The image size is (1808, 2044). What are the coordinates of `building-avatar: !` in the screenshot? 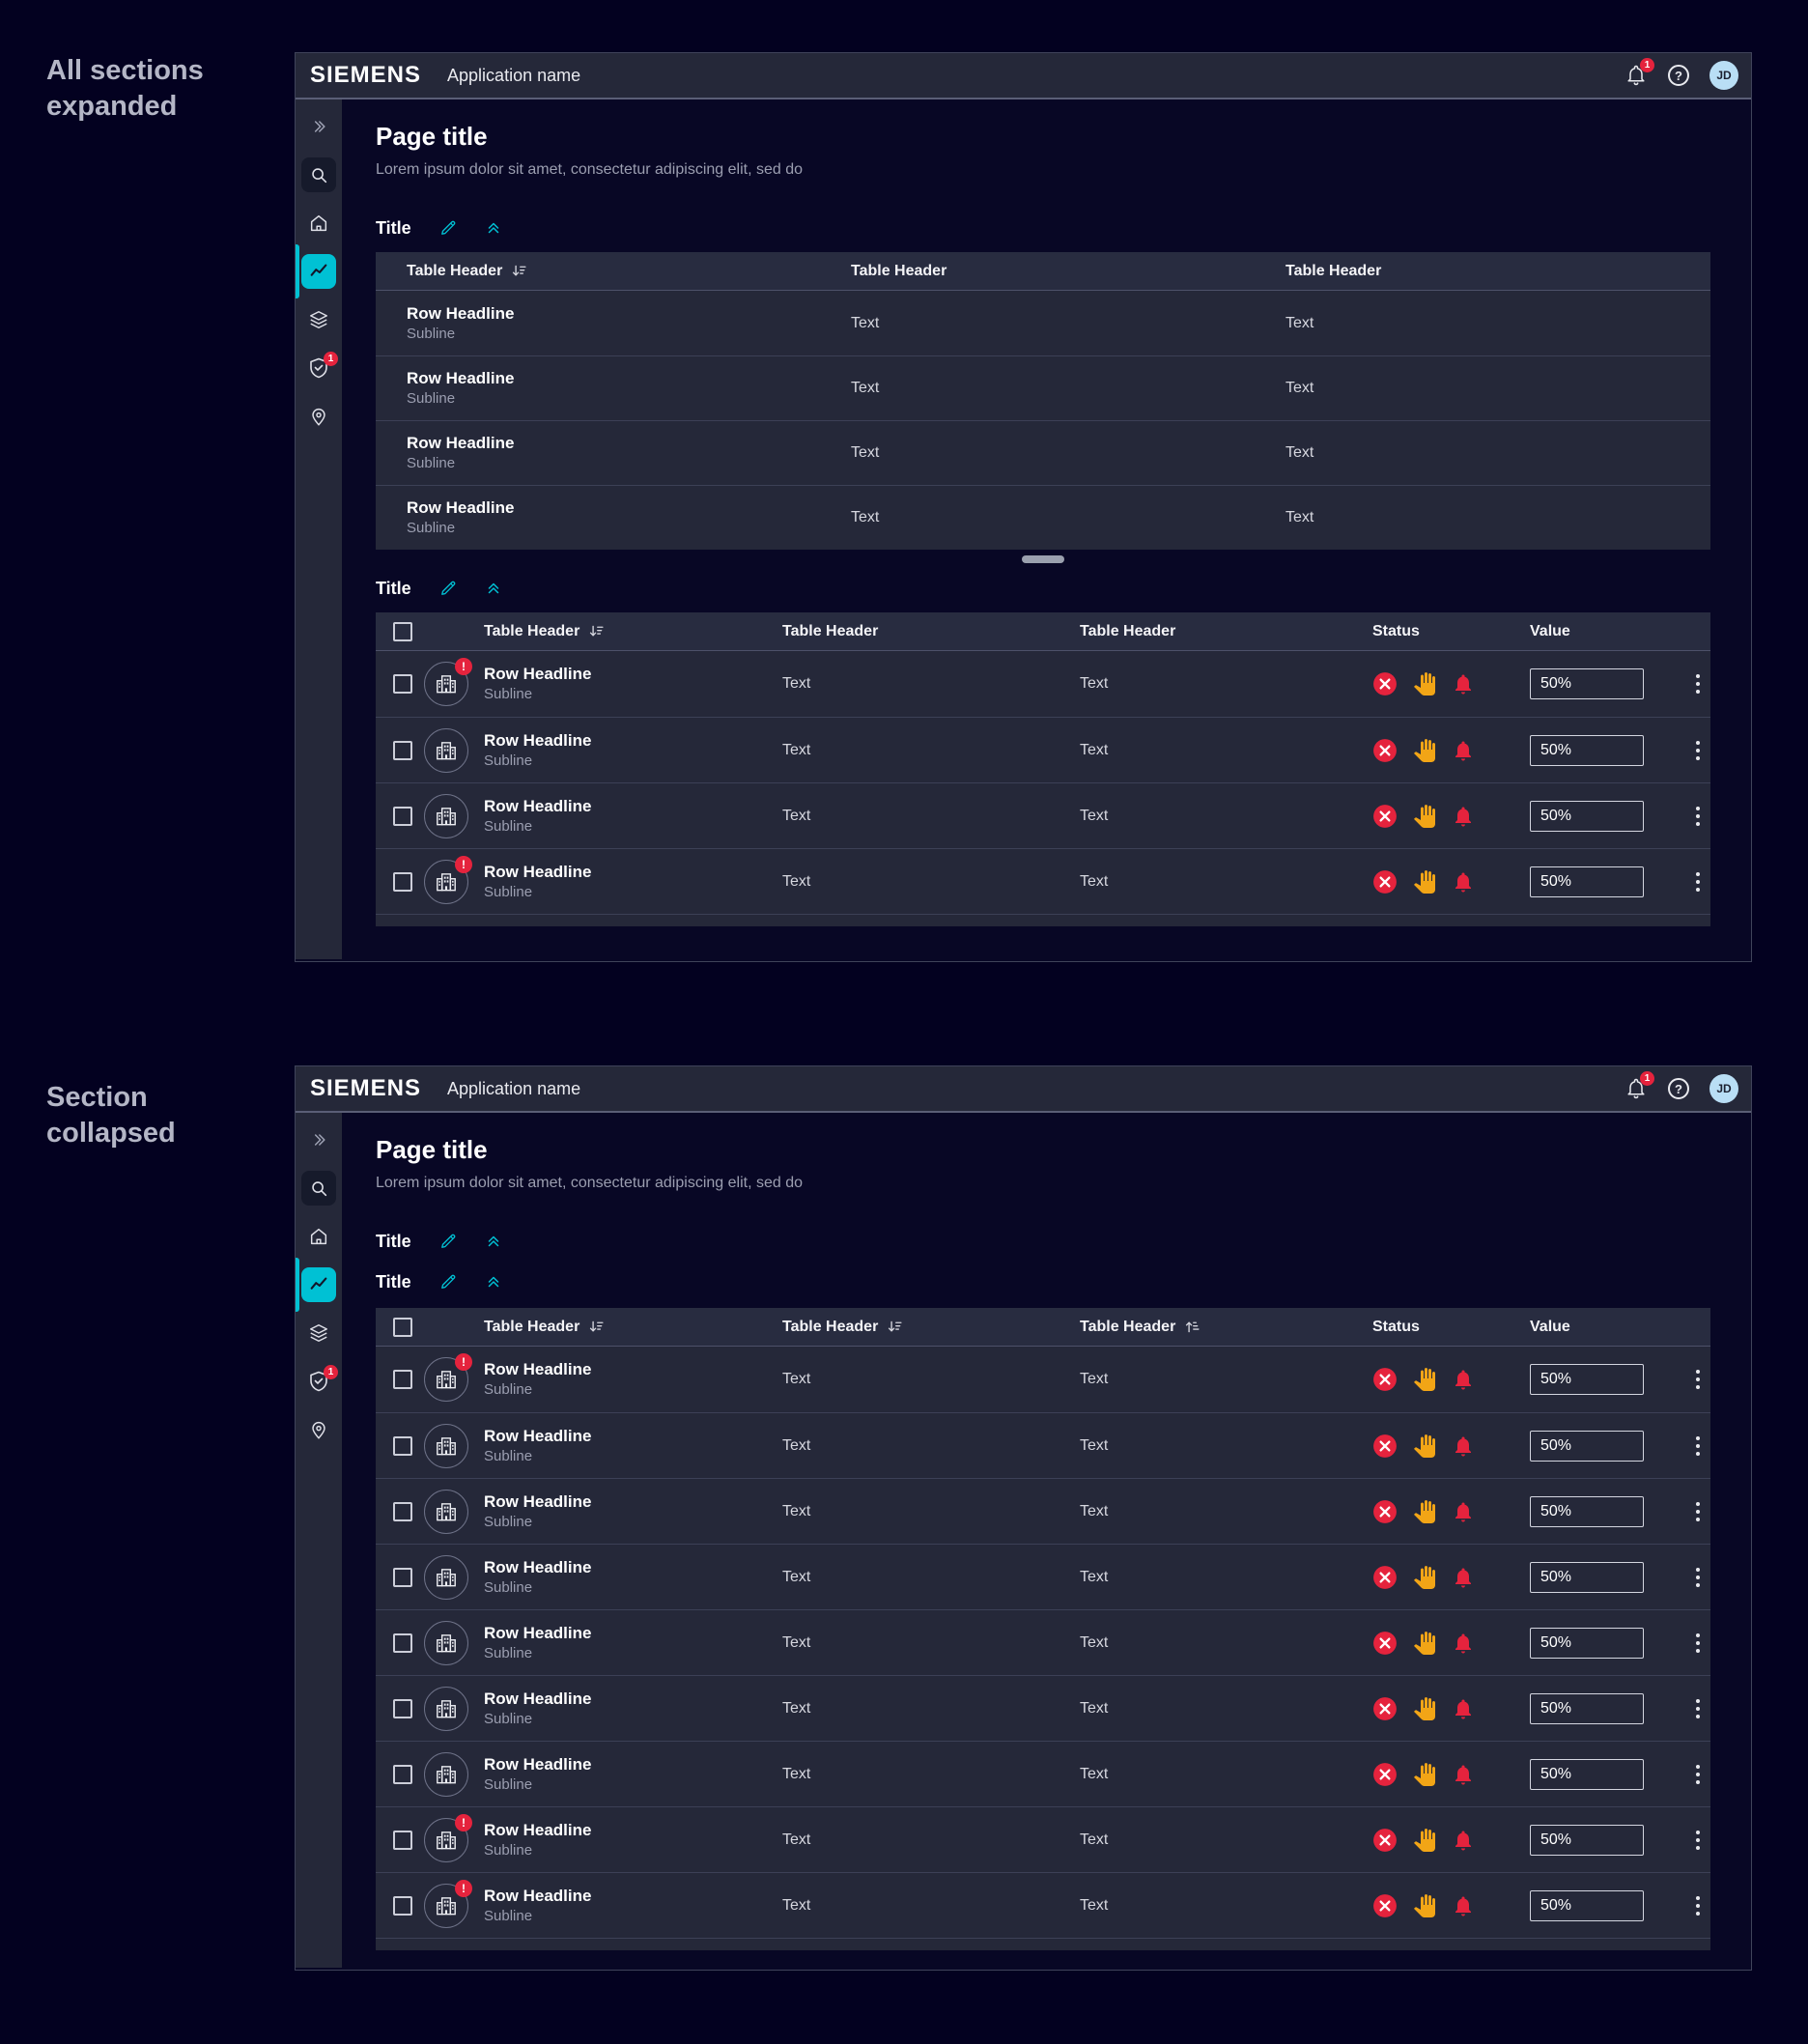 It's located at (446, 1774).